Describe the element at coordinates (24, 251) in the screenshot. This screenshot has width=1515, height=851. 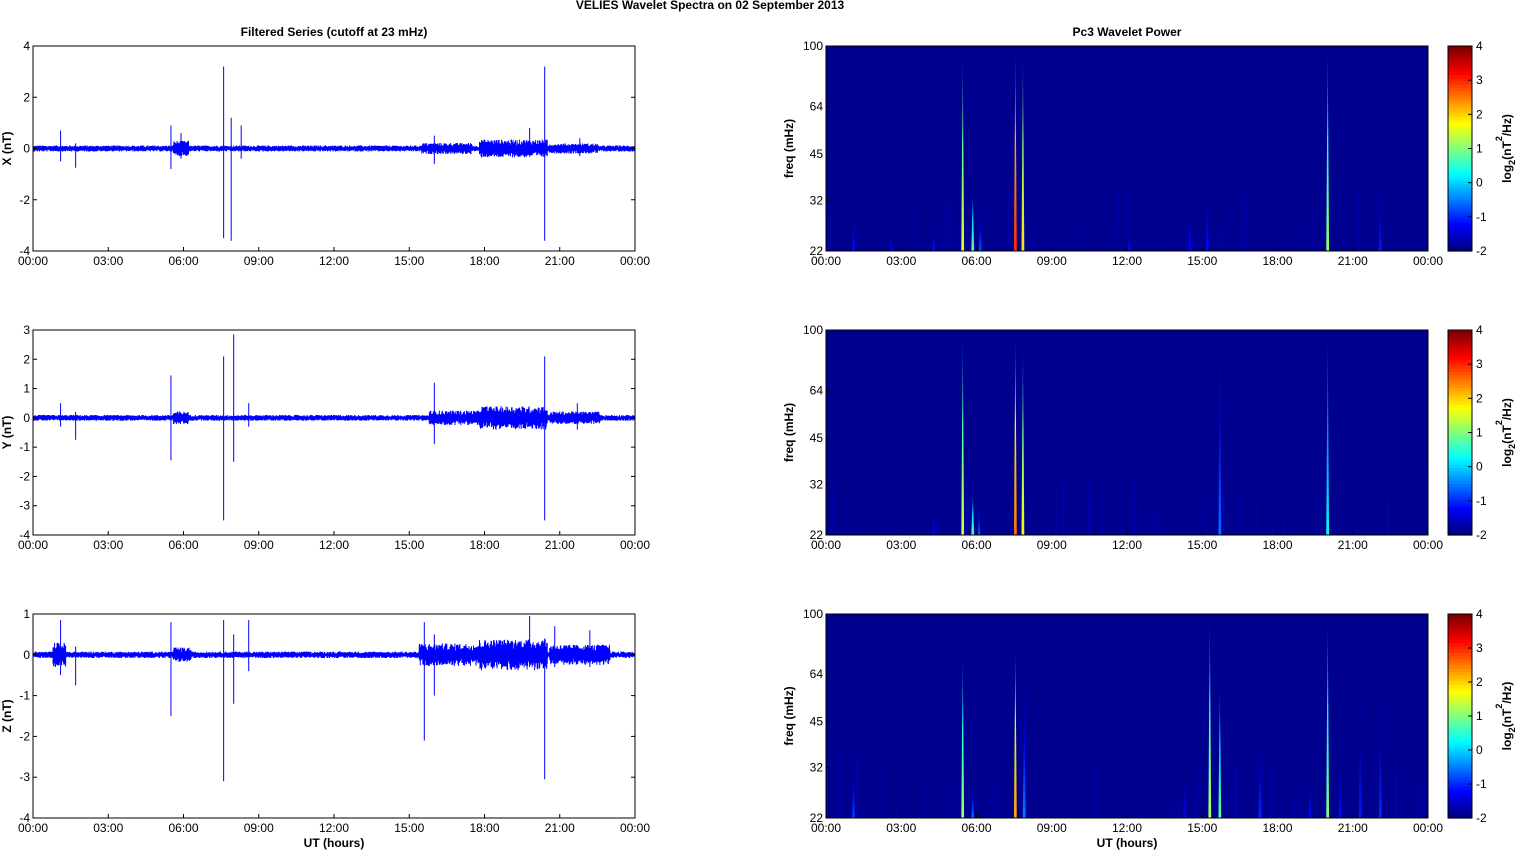
I see `y-tick-label: -4` at that location.